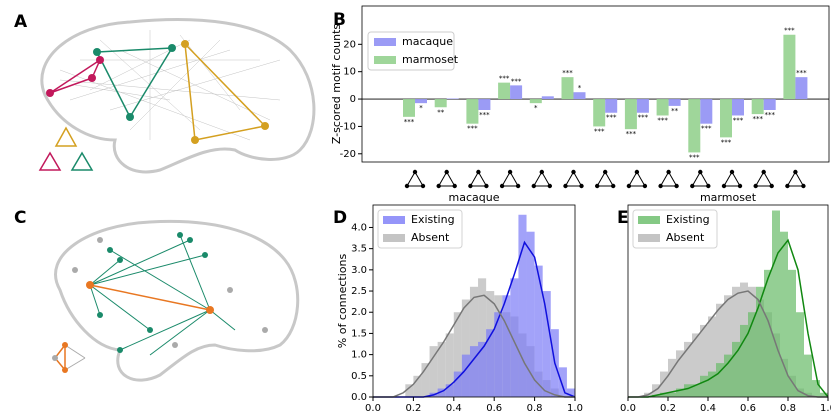 This screenshot has height=416, width=831. Describe the element at coordinates (177, 95) in the screenshot. I see `brain-illustration-a` at that location.